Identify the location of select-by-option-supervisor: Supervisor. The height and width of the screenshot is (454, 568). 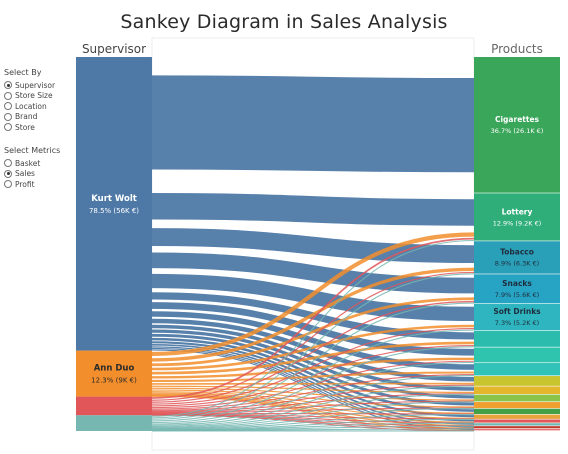
(29, 85).